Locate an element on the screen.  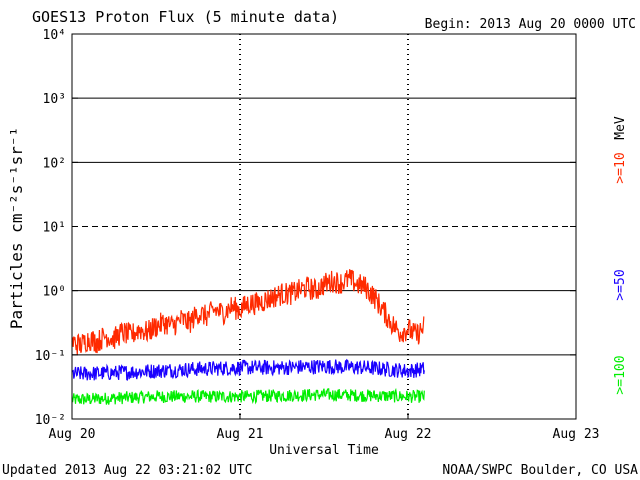
legend: >=10 >=50 >=100 is located at coordinates (620, 273).